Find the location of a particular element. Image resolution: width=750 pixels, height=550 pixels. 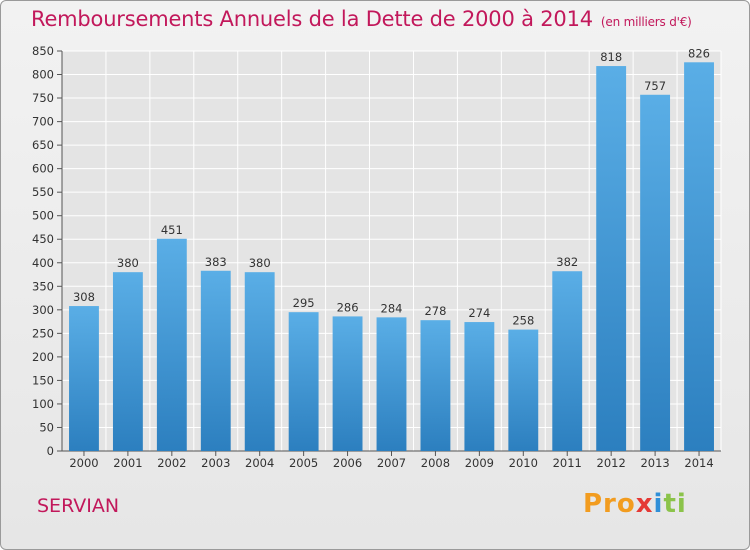

y-tick-label: 650 is located at coordinates (43, 145).